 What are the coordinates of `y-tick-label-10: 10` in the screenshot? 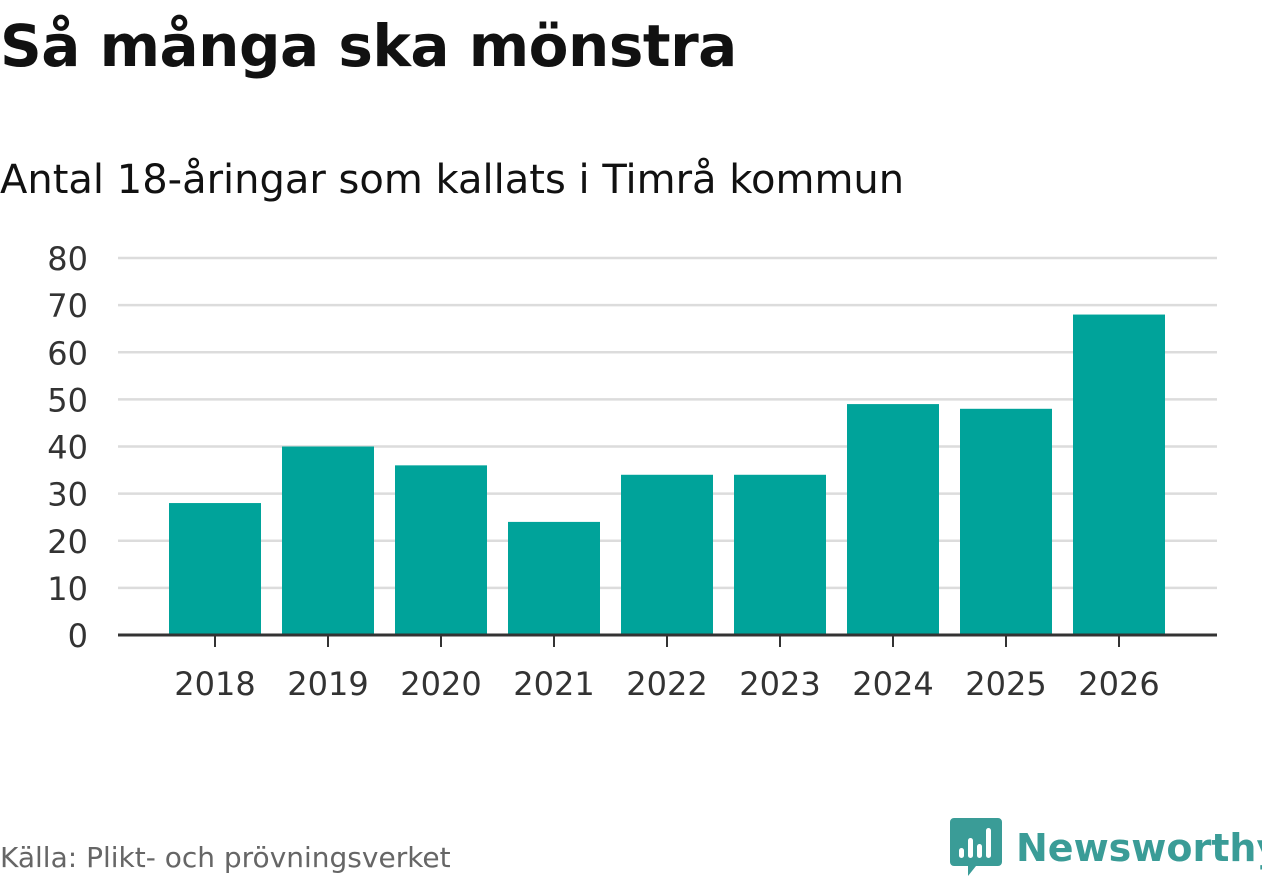 It's located at (67, 589).